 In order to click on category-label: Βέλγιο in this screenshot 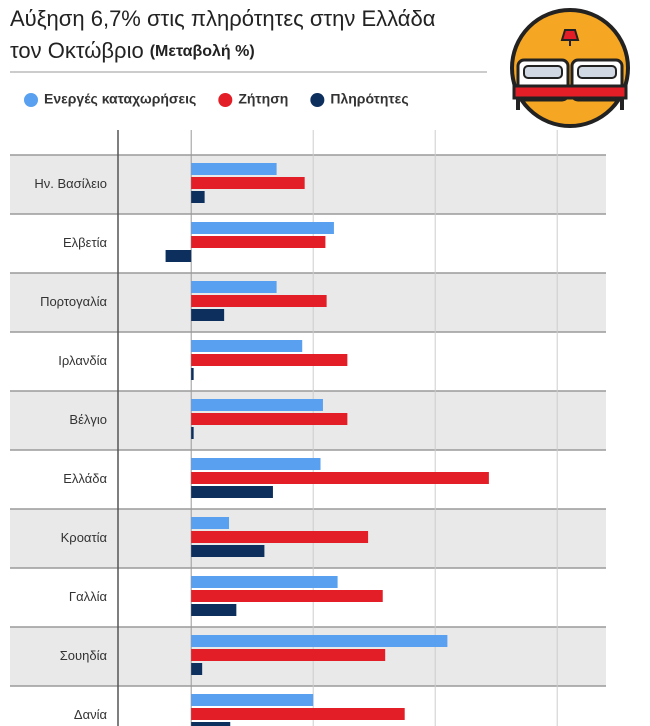, I will do `click(88, 419)`.